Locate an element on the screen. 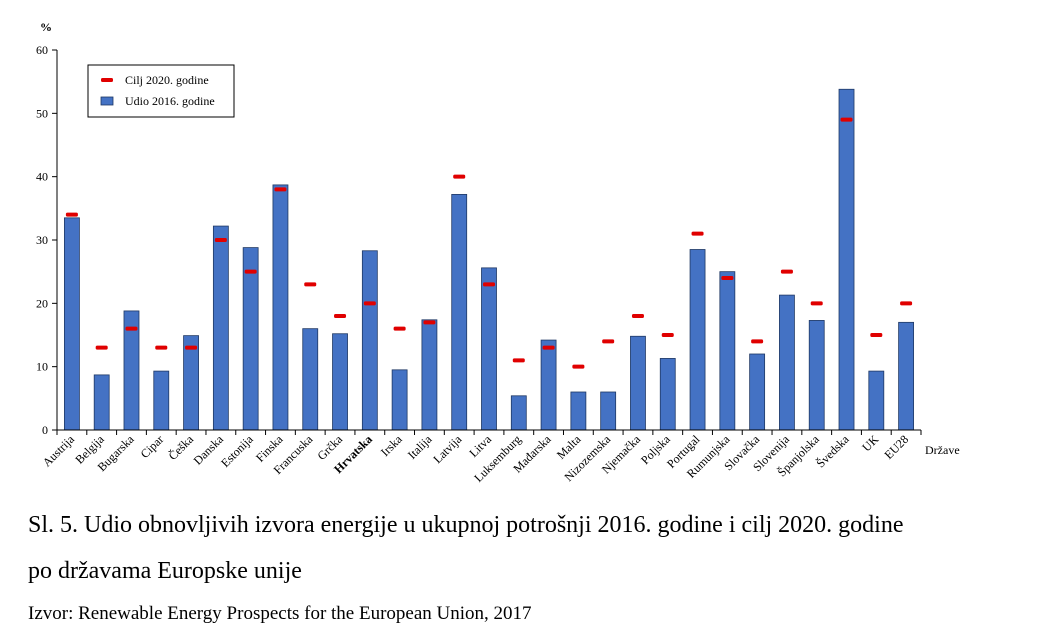 The width and height of the screenshot is (1043, 641). y-tick-label: 10 is located at coordinates (42, 367).